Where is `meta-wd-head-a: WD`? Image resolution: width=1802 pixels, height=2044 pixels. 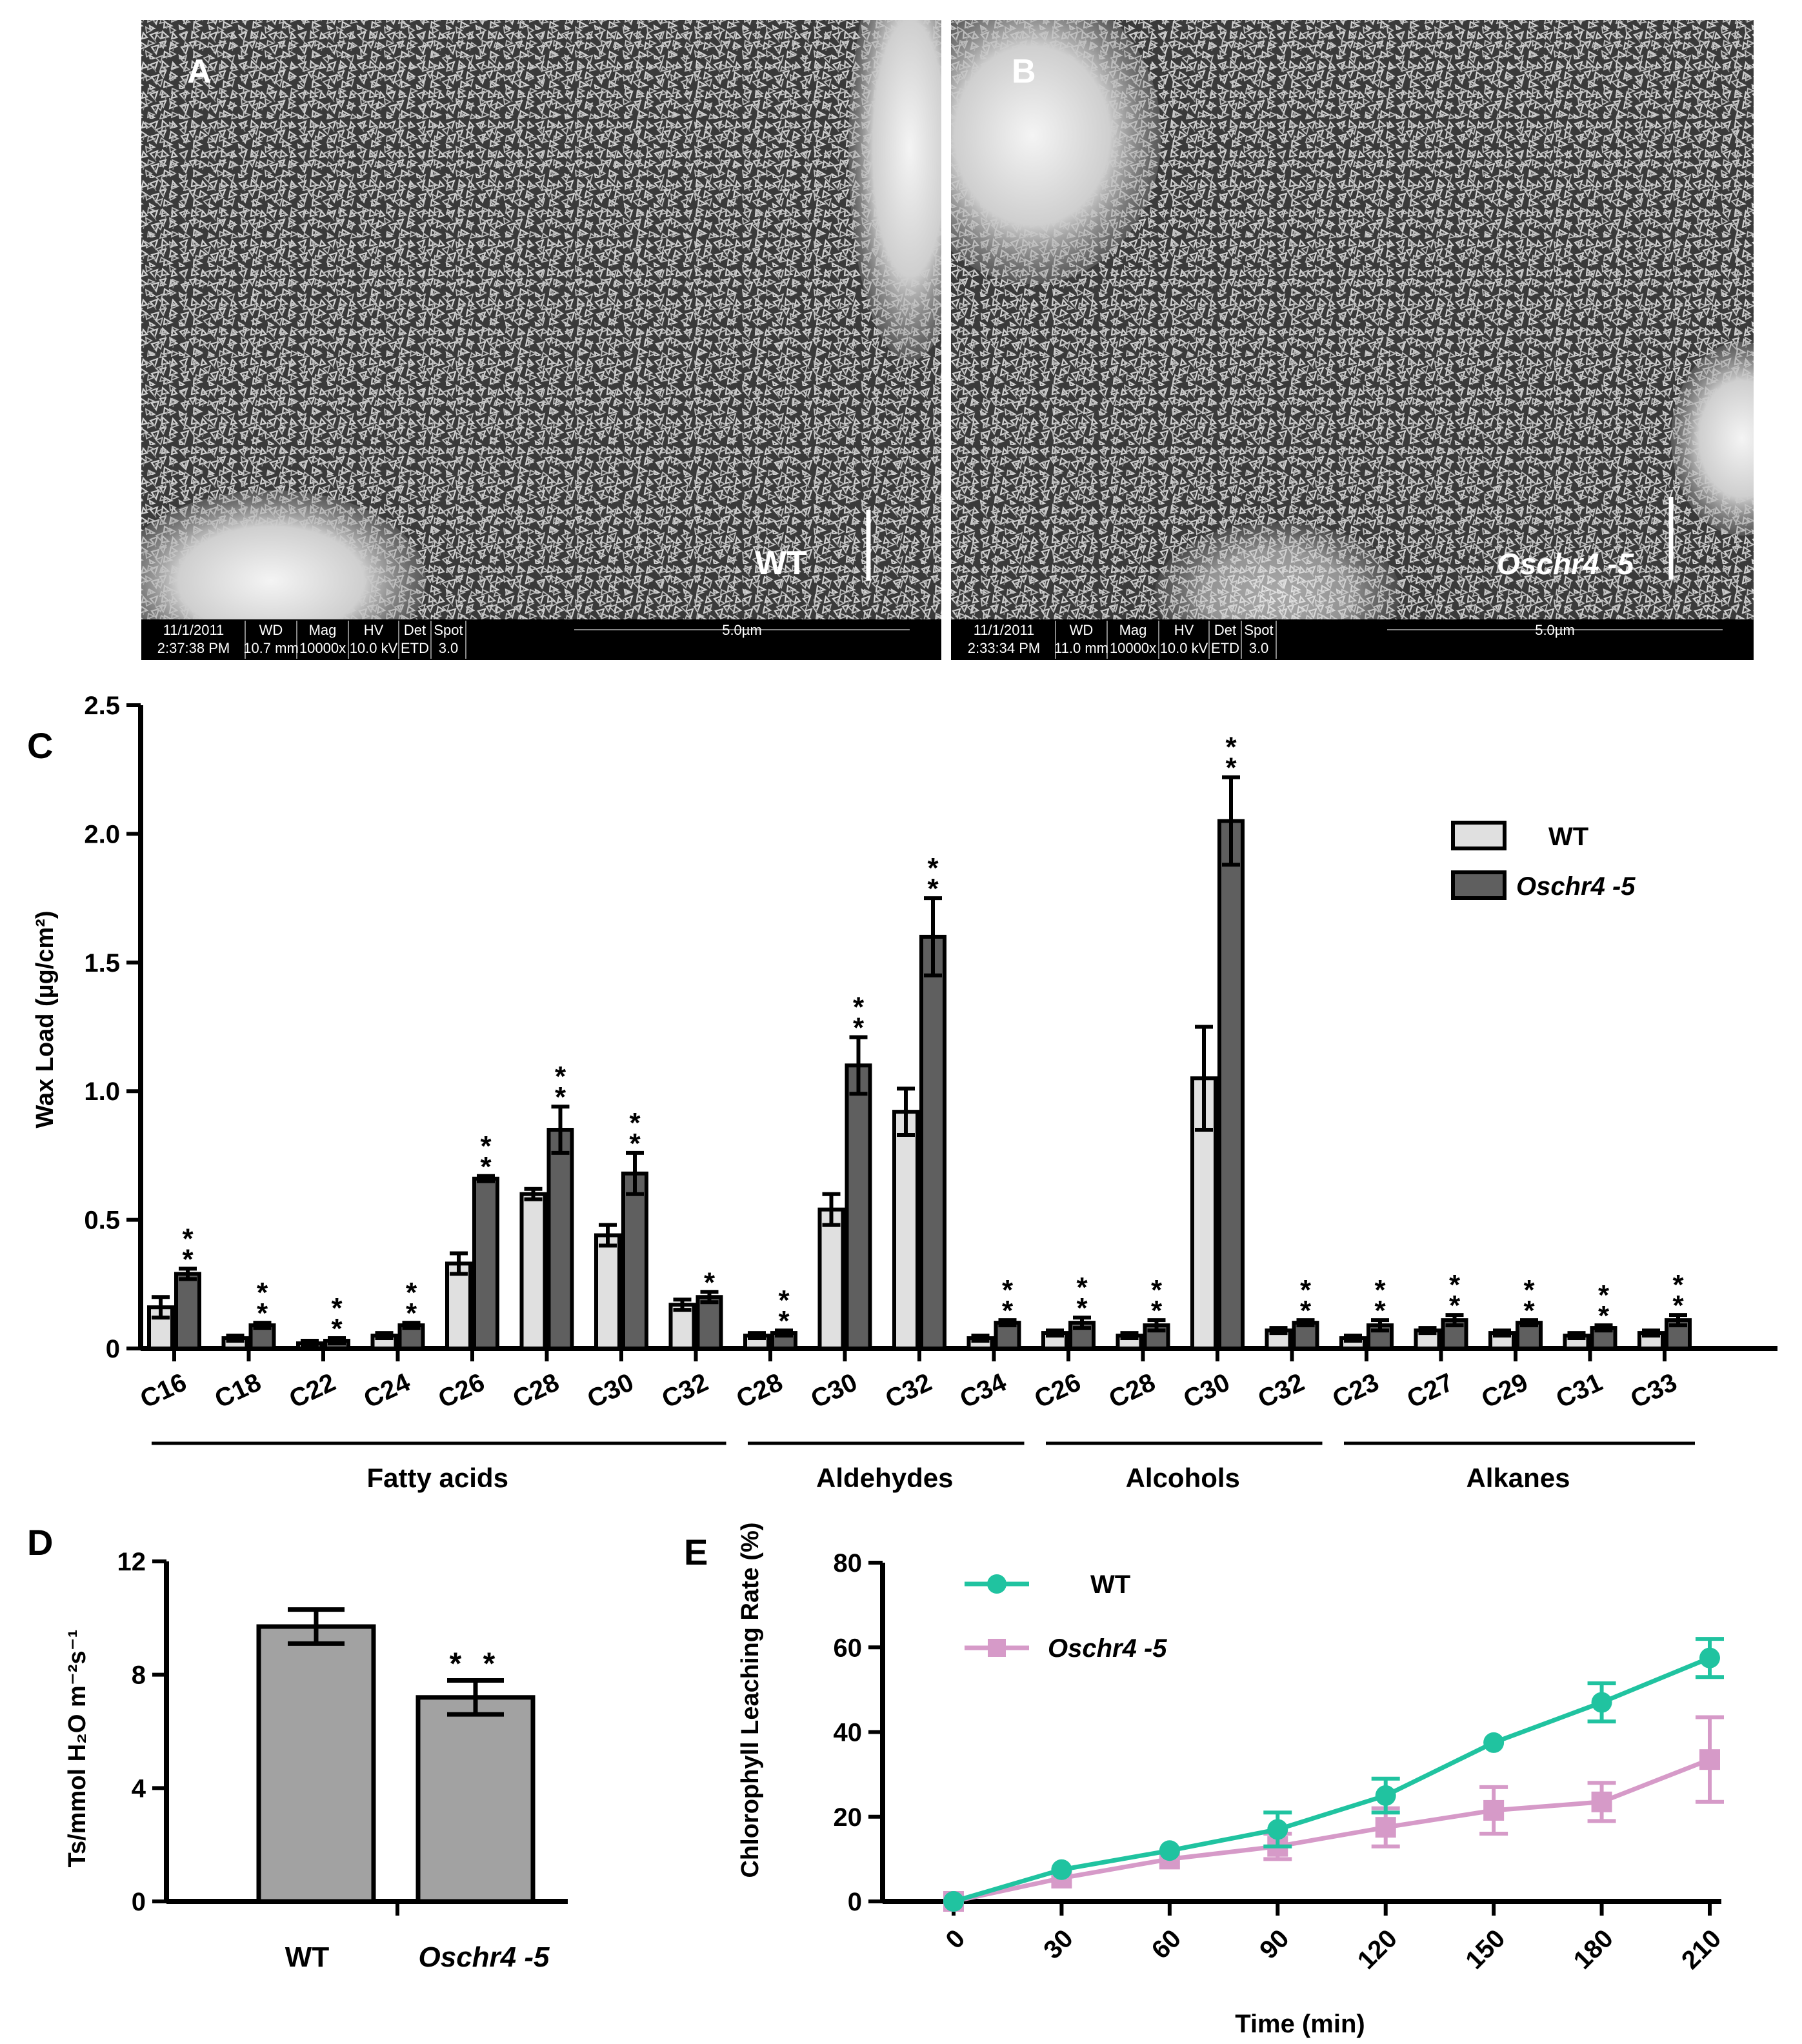
meta-wd-head-a: WD is located at coordinates (271, 630).